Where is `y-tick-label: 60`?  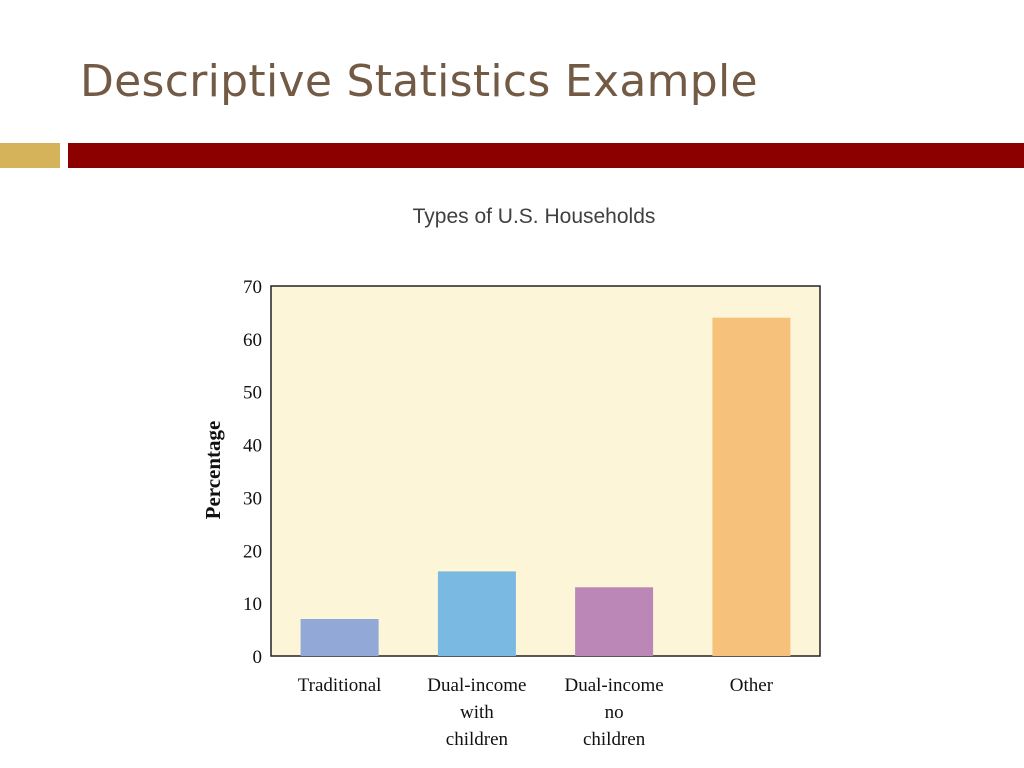 y-tick-label: 60 is located at coordinates (252, 340).